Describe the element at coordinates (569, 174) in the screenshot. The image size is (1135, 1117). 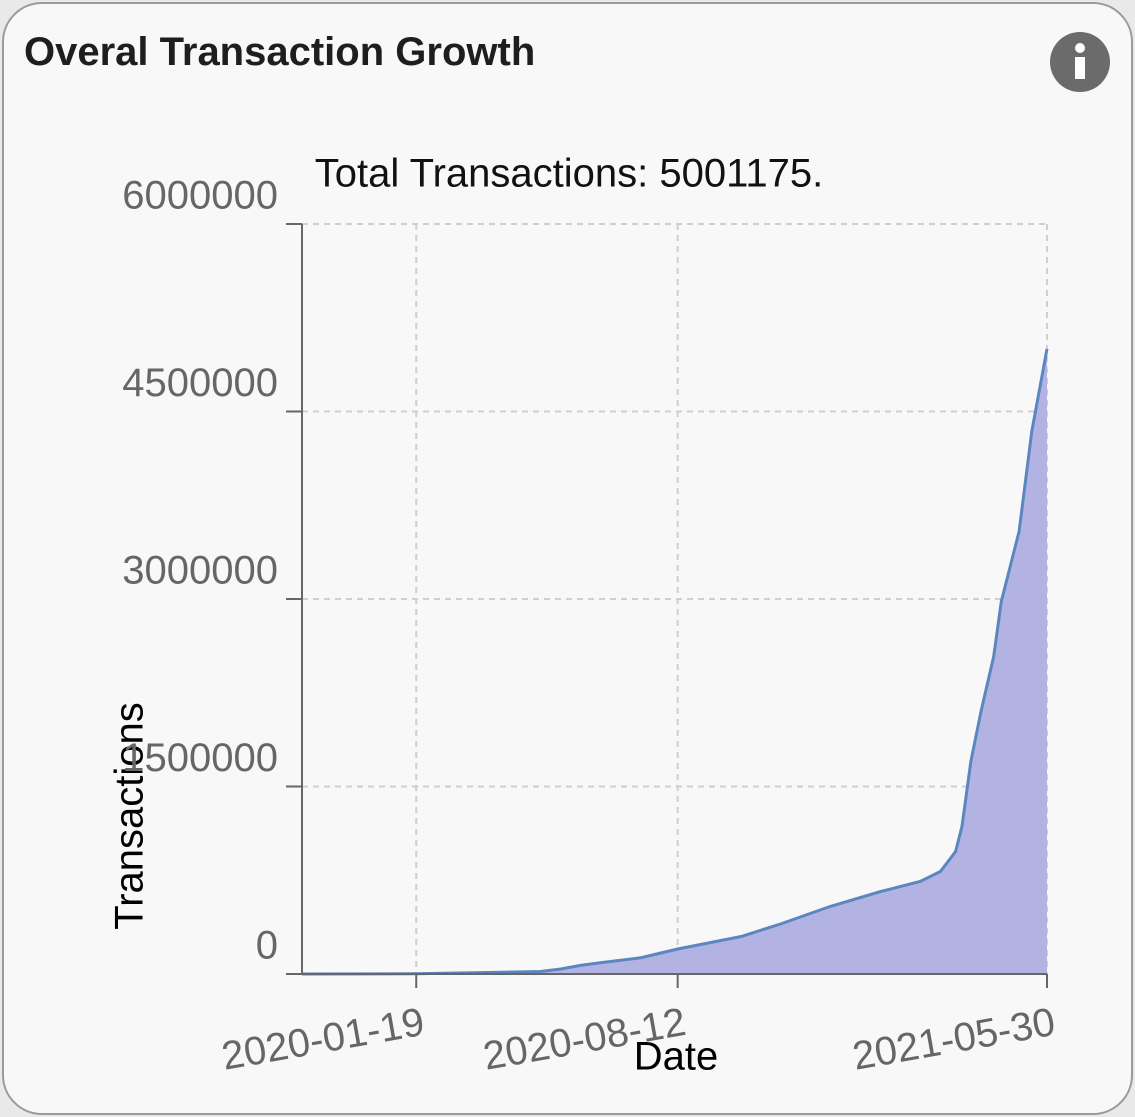
I see `chart-title: Total Transactions: 5001175.` at that location.